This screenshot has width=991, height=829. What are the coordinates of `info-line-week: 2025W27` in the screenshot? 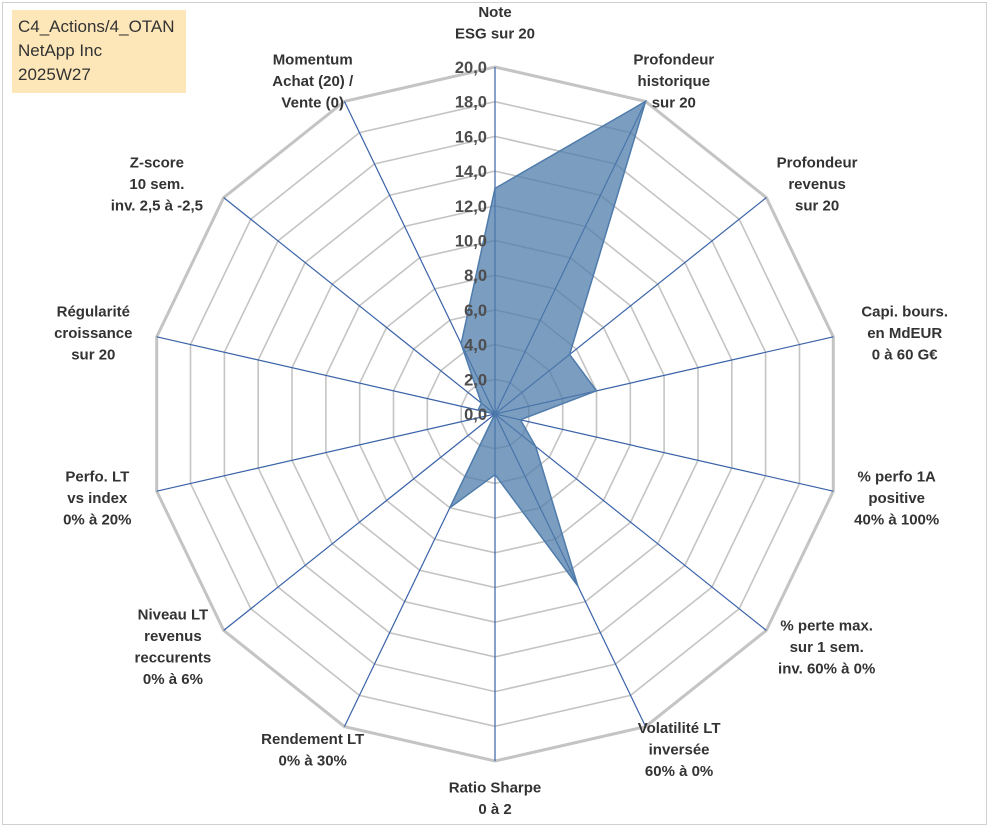 It's located at (54, 74).